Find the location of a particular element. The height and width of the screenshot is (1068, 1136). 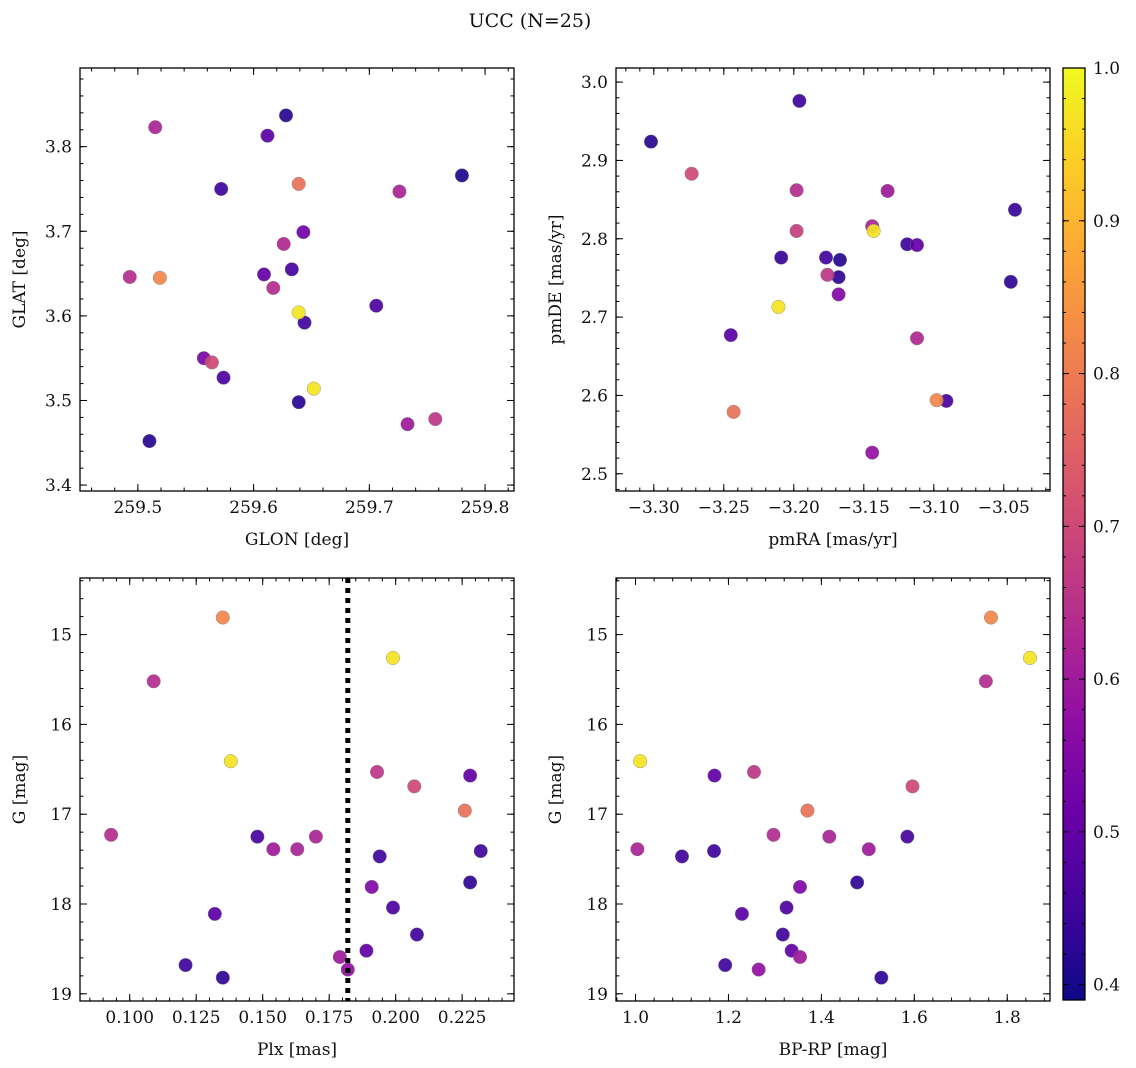

x-tick-label: 1.8 is located at coordinates (1007, 1018).